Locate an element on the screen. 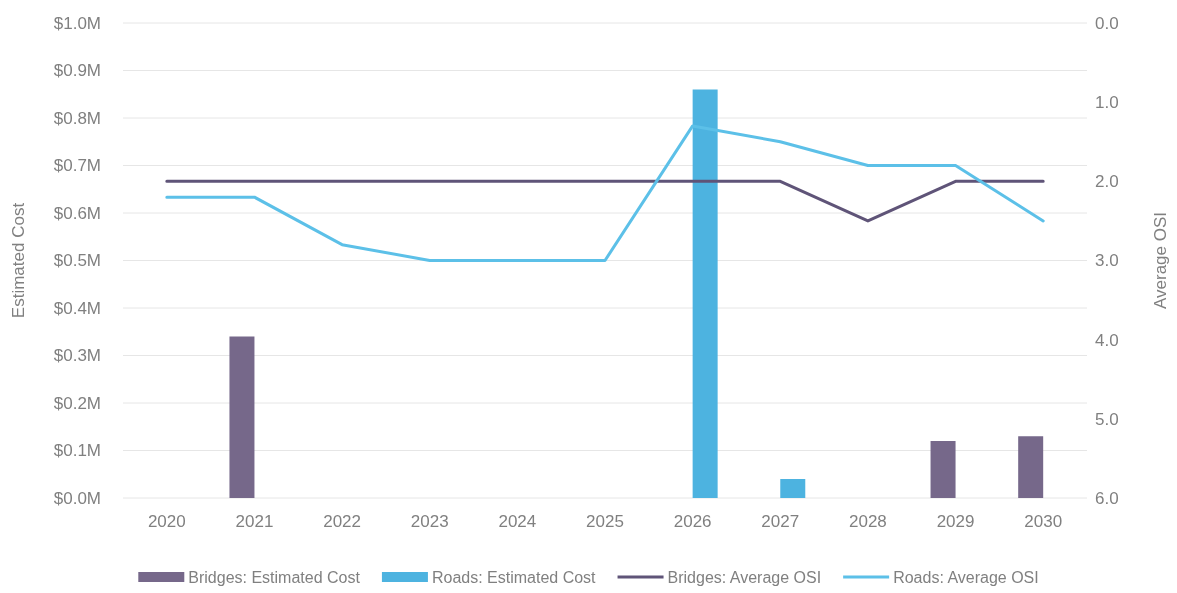 The height and width of the screenshot is (593, 1177). x-tick-label: 2024 is located at coordinates (517, 522).